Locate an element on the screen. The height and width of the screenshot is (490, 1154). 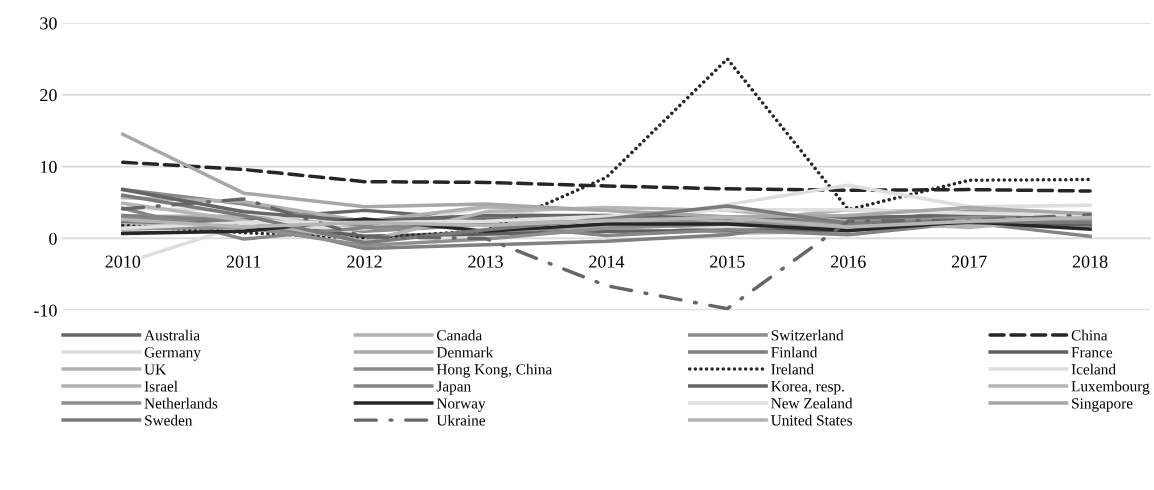
legend-label: Norway is located at coordinates (461, 405).